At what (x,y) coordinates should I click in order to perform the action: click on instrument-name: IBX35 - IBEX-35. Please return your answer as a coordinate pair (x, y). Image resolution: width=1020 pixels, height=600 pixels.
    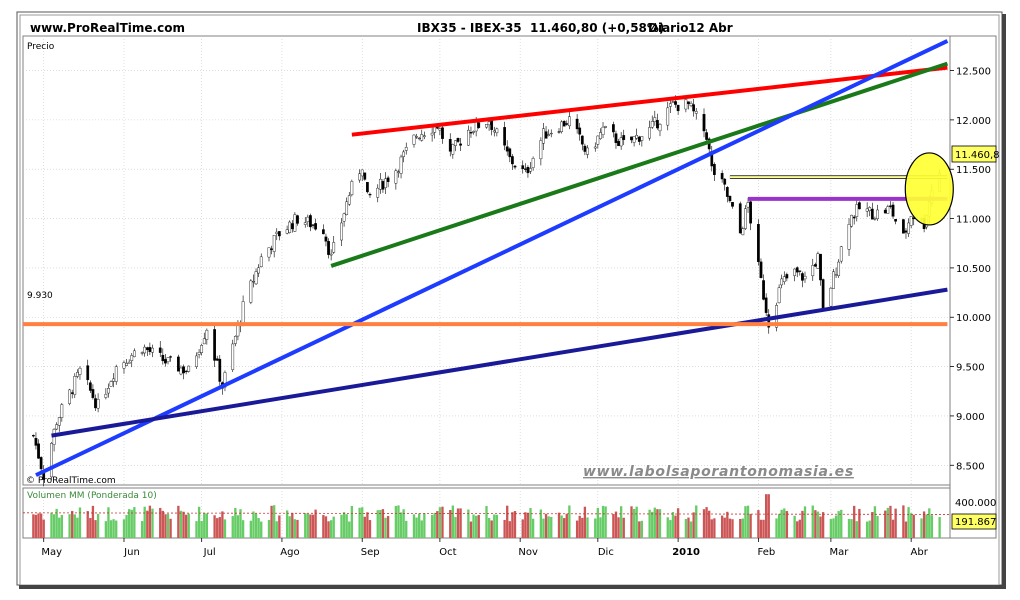
    Looking at the image, I should click on (469, 28).